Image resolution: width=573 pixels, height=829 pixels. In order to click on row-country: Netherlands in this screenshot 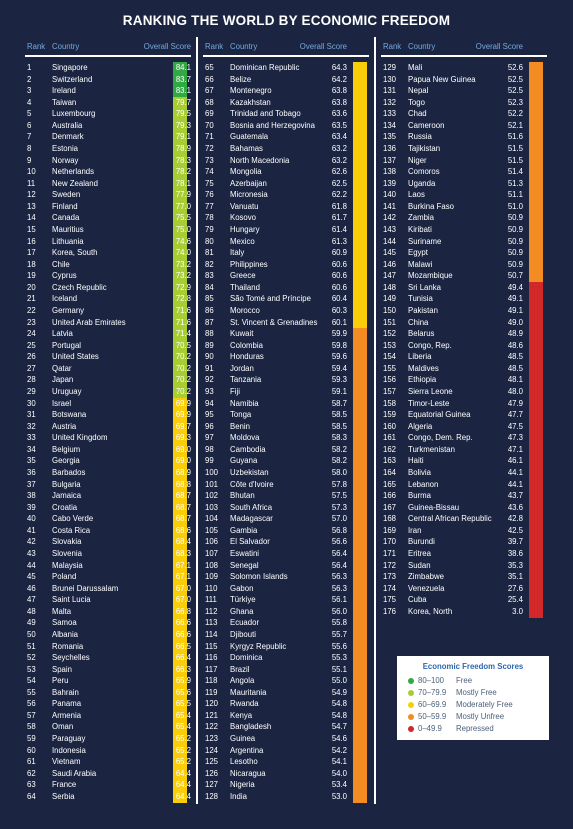, I will do `click(73, 172)`.